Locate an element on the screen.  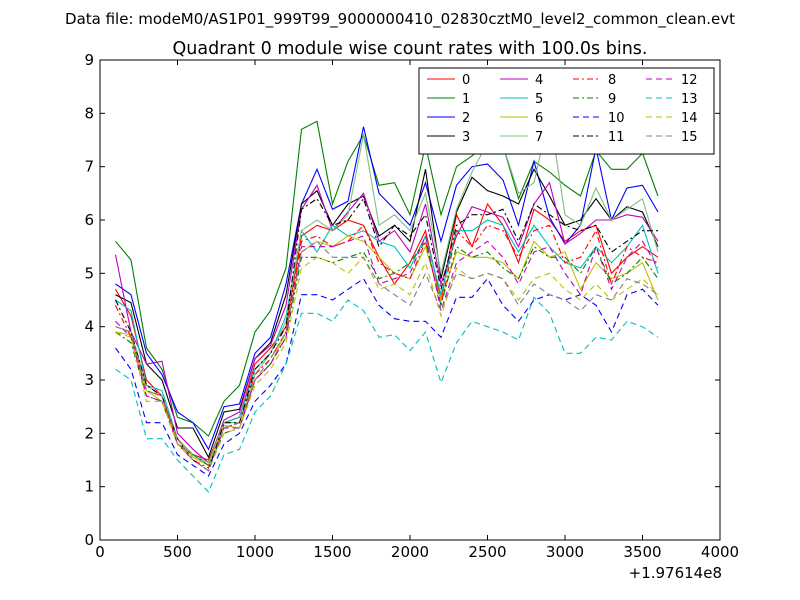
legend-label-6: 6 is located at coordinates (539, 118).